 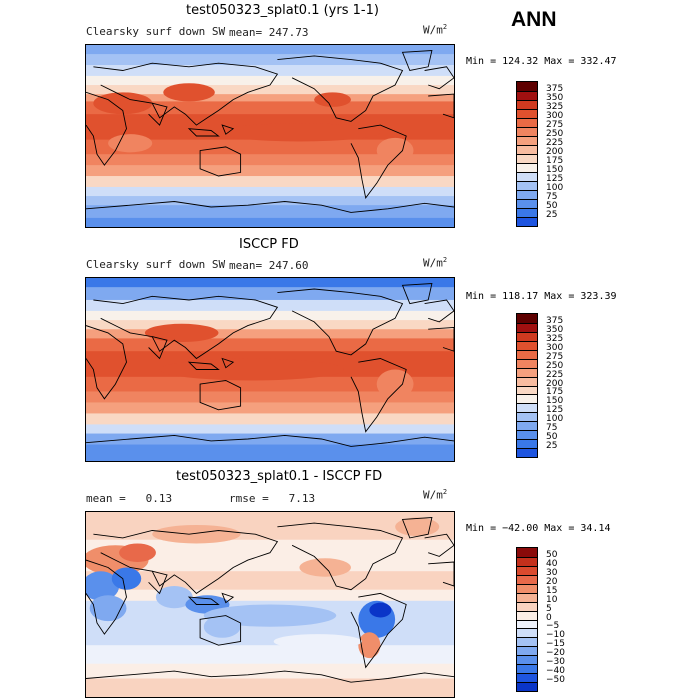 I want to click on colorbar-label: 5, so click(x=549, y=608).